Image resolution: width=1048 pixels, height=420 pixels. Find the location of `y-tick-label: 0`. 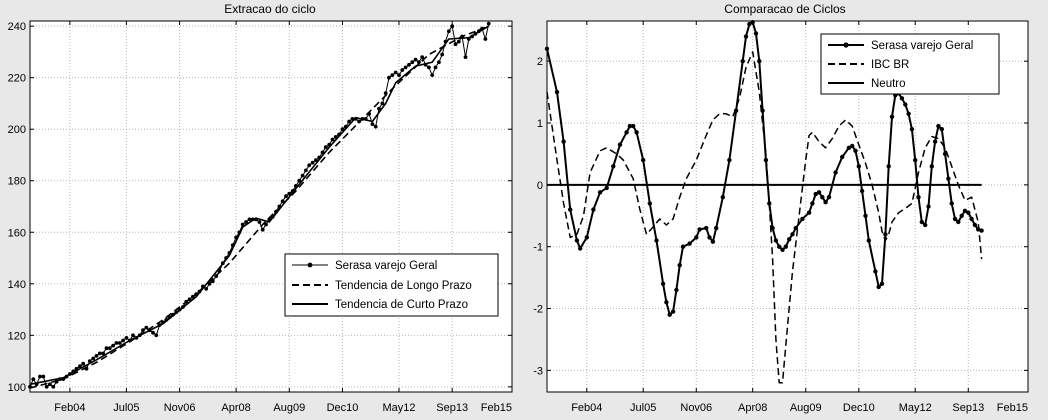

y-tick-label: 0 is located at coordinates (540, 186).